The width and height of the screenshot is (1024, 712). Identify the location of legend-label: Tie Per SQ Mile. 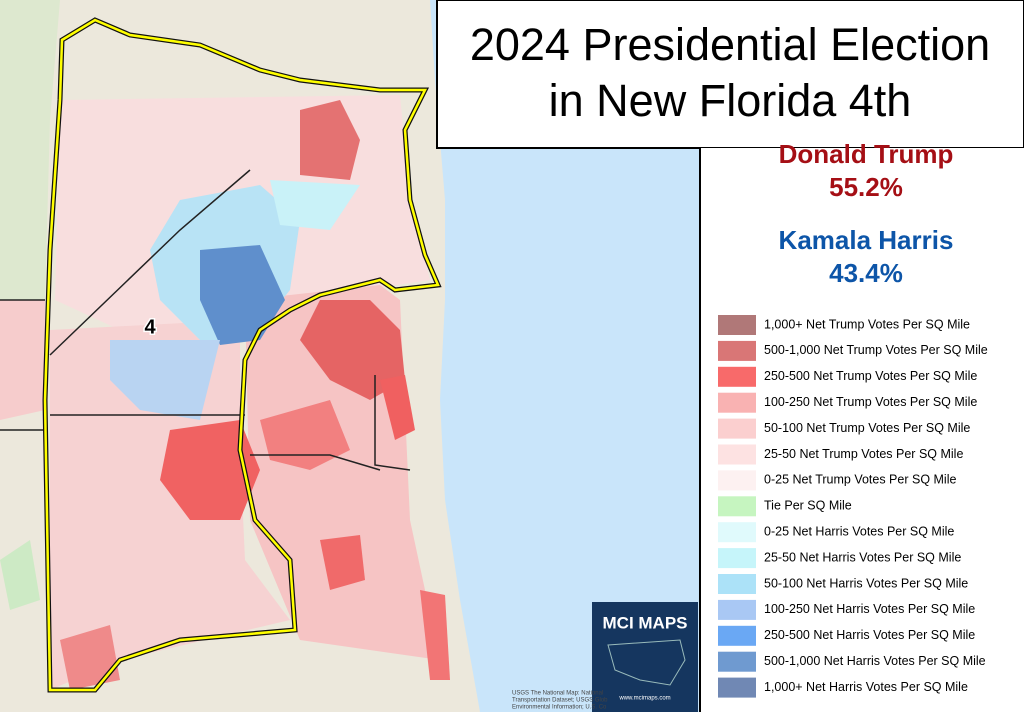
(808, 506).